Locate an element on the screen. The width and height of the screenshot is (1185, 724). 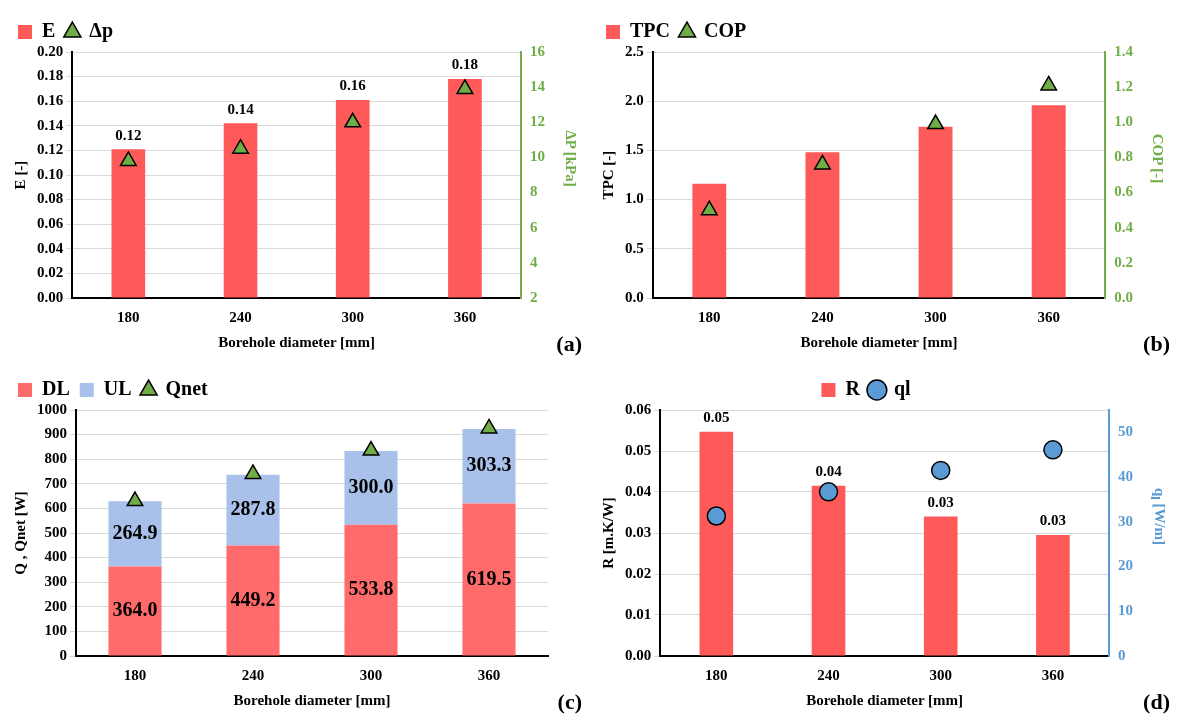
y2-tick-label: 50 is located at coordinates (1125, 431).